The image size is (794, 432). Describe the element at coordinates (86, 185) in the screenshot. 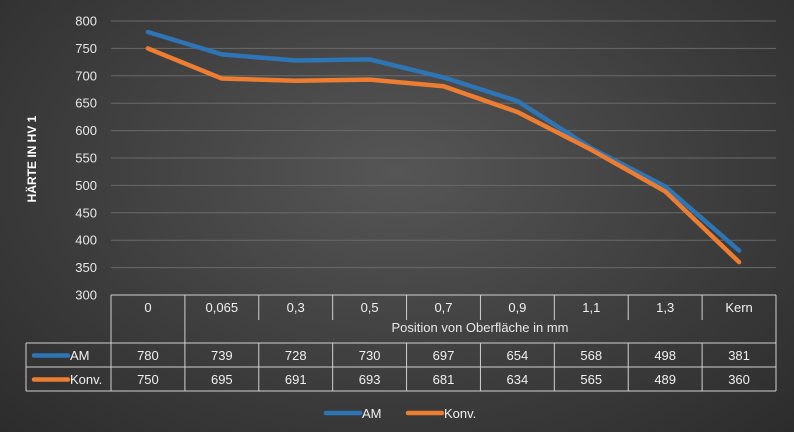

I see `y-tick-label: 500` at that location.